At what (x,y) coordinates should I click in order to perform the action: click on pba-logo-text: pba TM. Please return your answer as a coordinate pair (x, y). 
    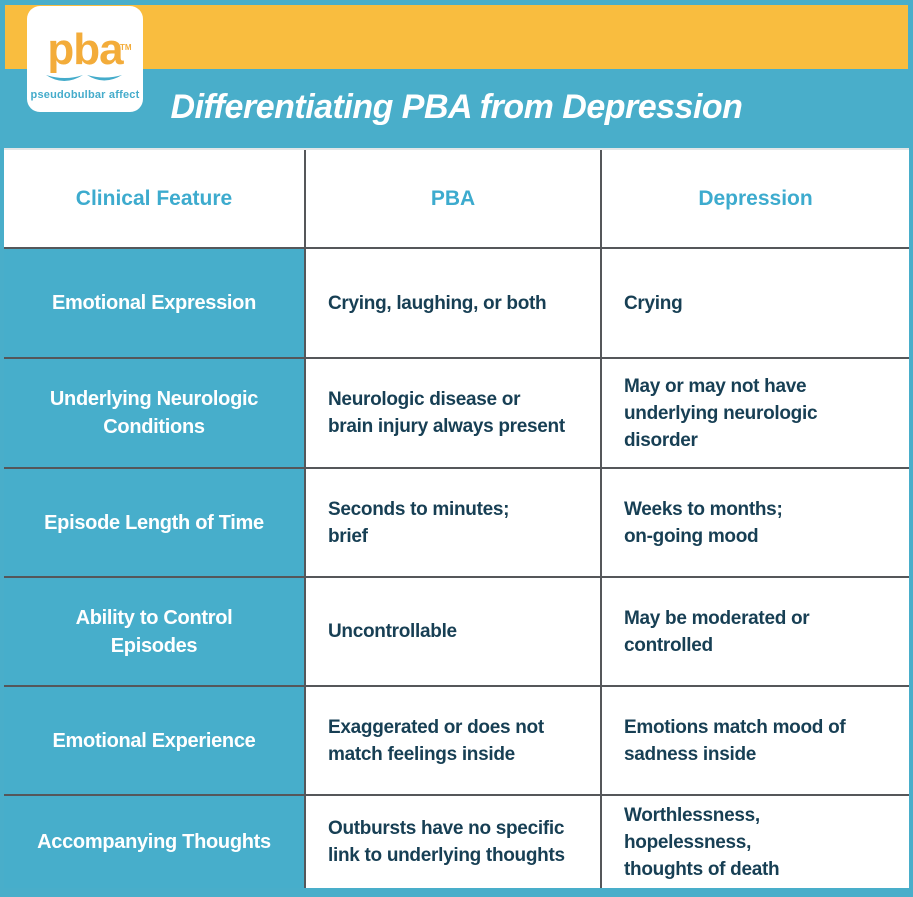
    Looking at the image, I should click on (89, 50).